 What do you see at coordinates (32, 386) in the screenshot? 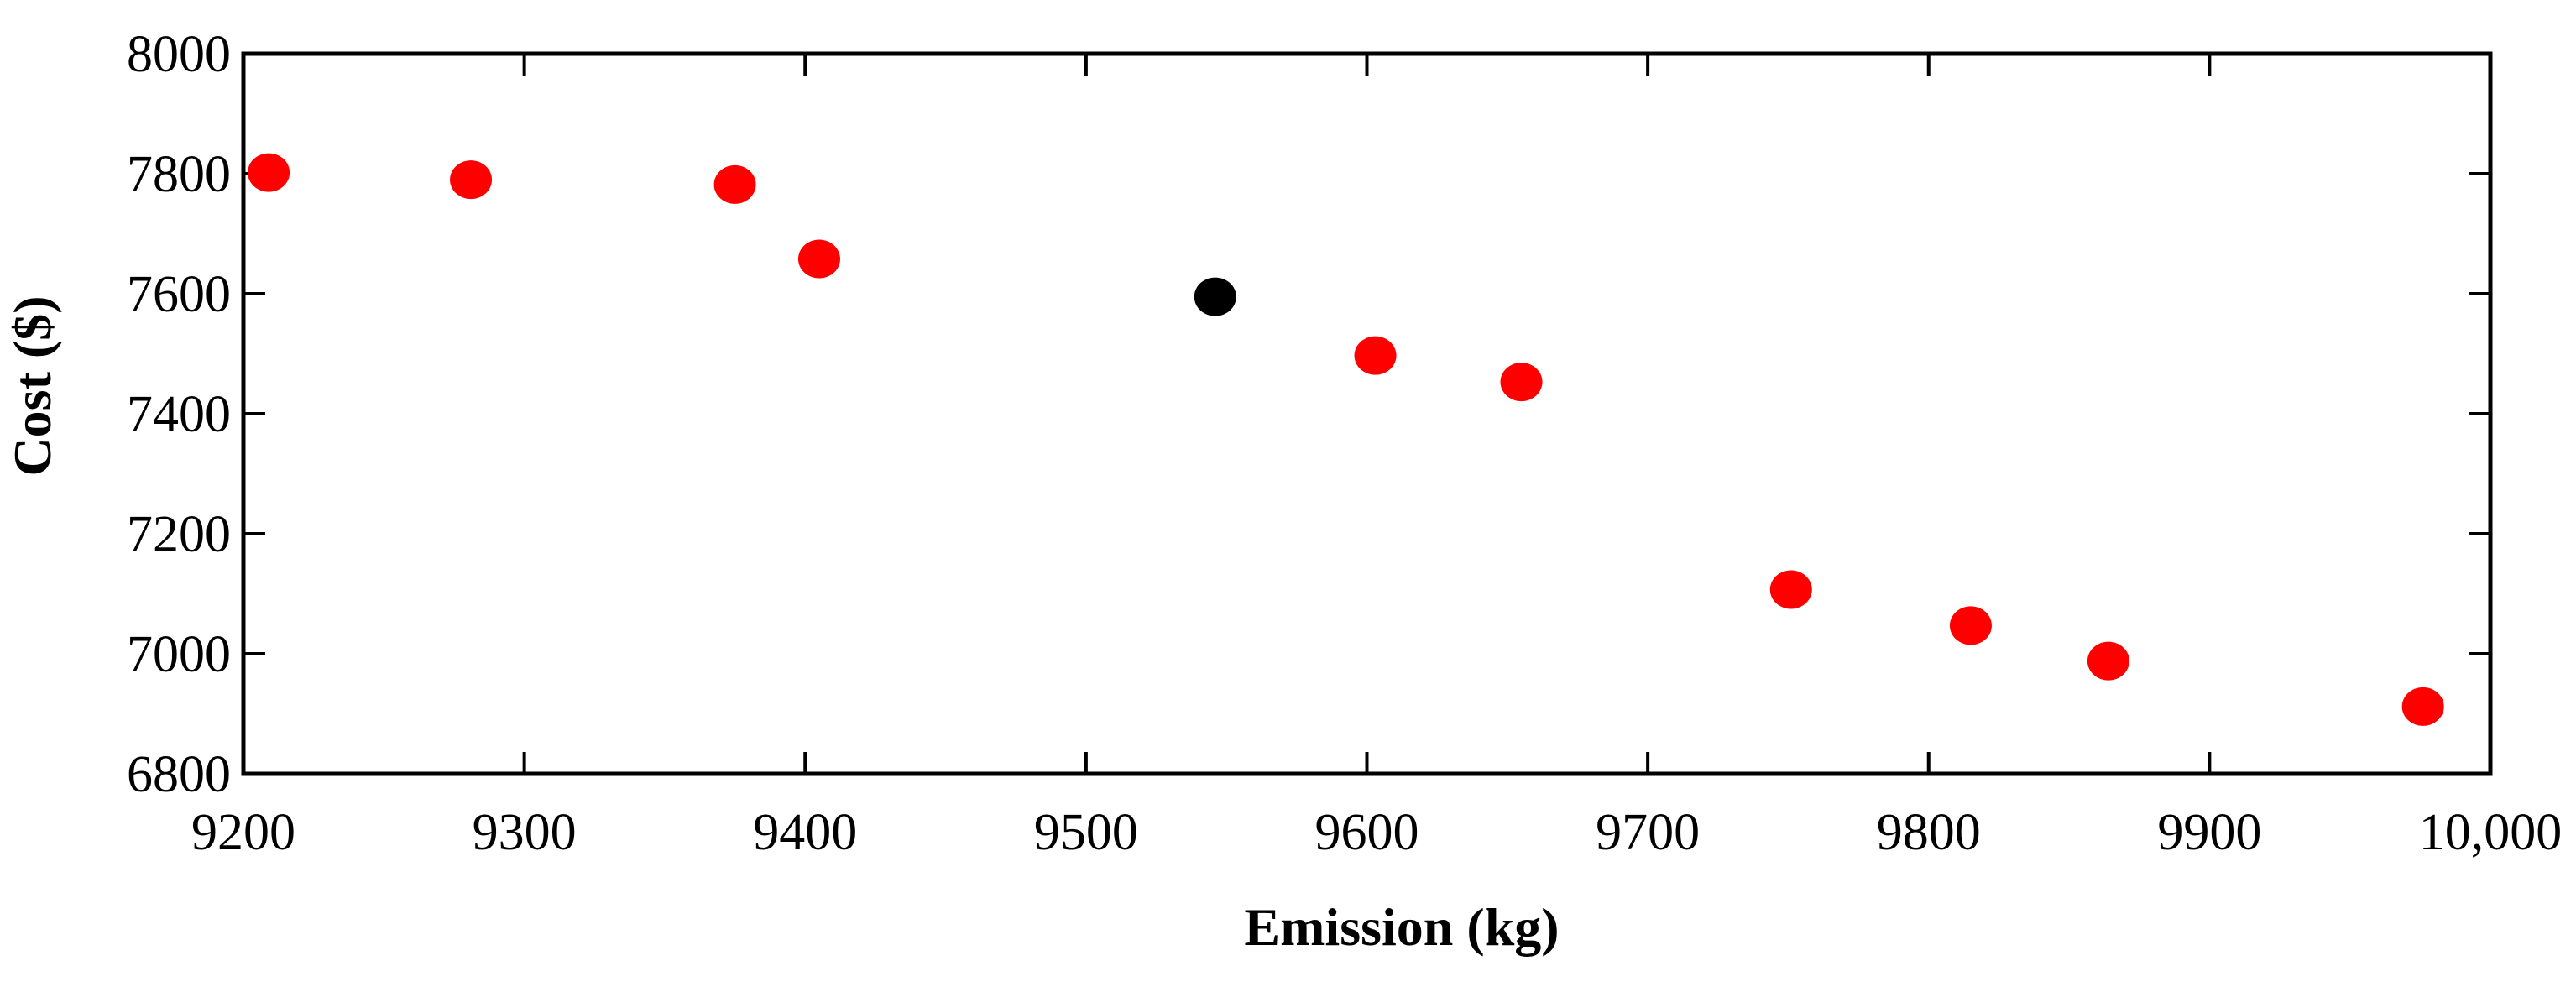
I see `y-axis-title: Cost ($)` at bounding box center [32, 386].